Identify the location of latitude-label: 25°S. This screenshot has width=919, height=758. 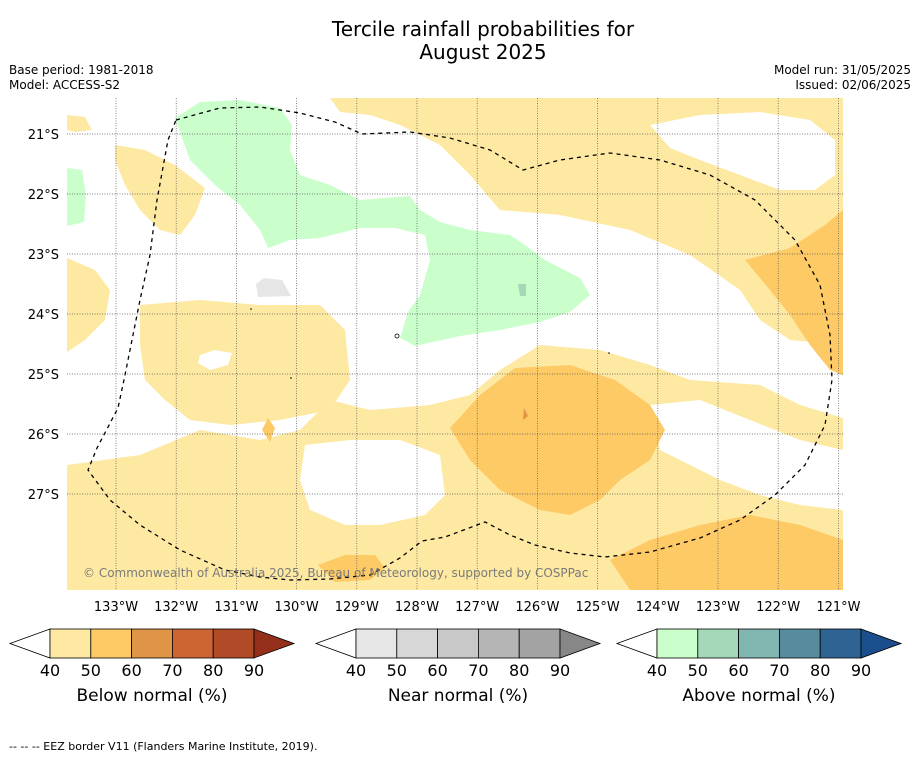
(43, 375).